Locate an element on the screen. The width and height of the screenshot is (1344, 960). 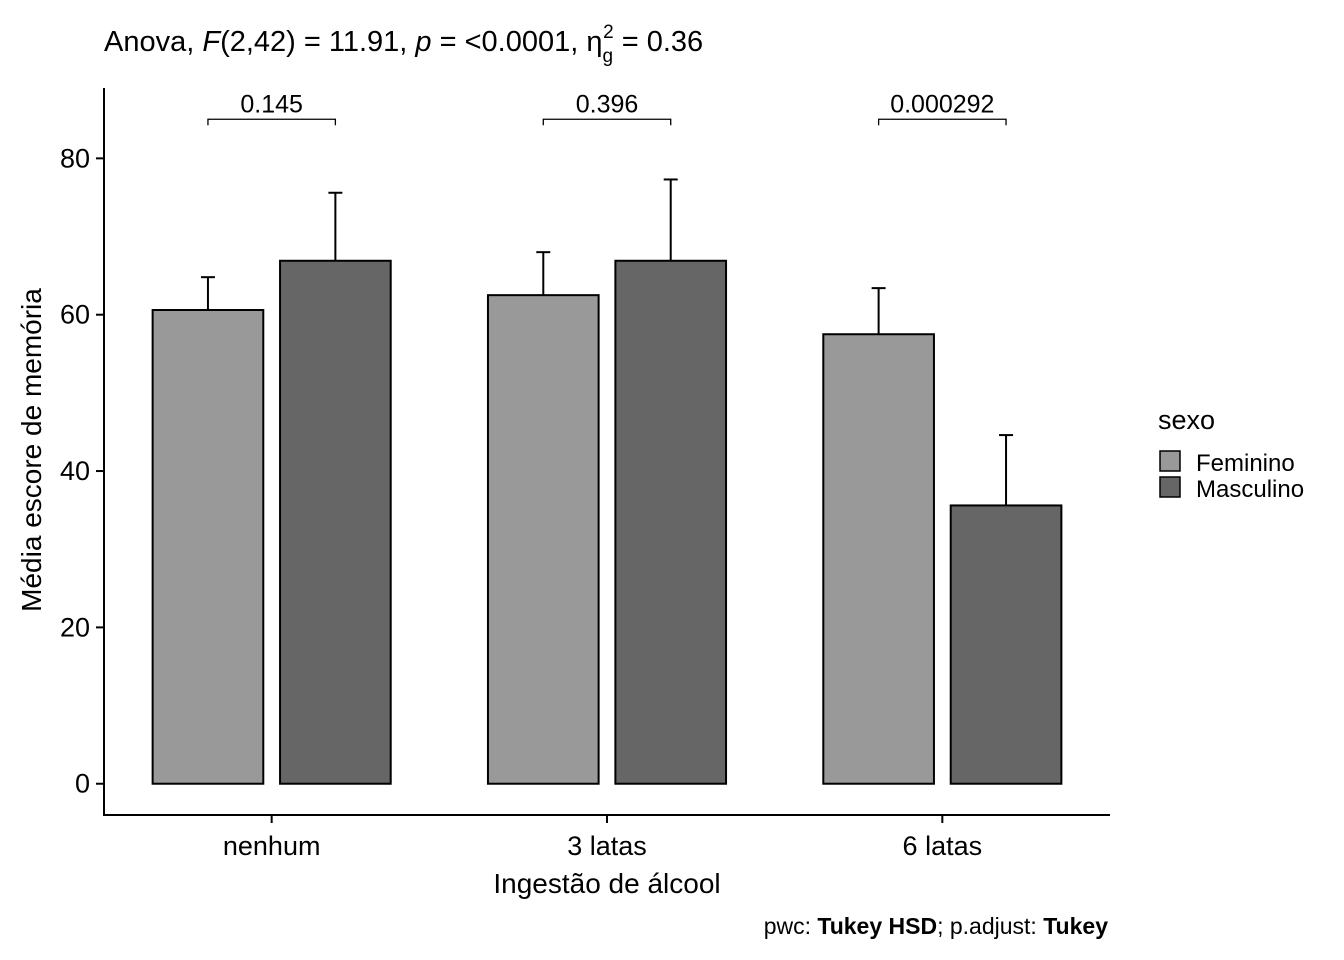
legend-label-masculino: Masculino is located at coordinates (1250, 489).